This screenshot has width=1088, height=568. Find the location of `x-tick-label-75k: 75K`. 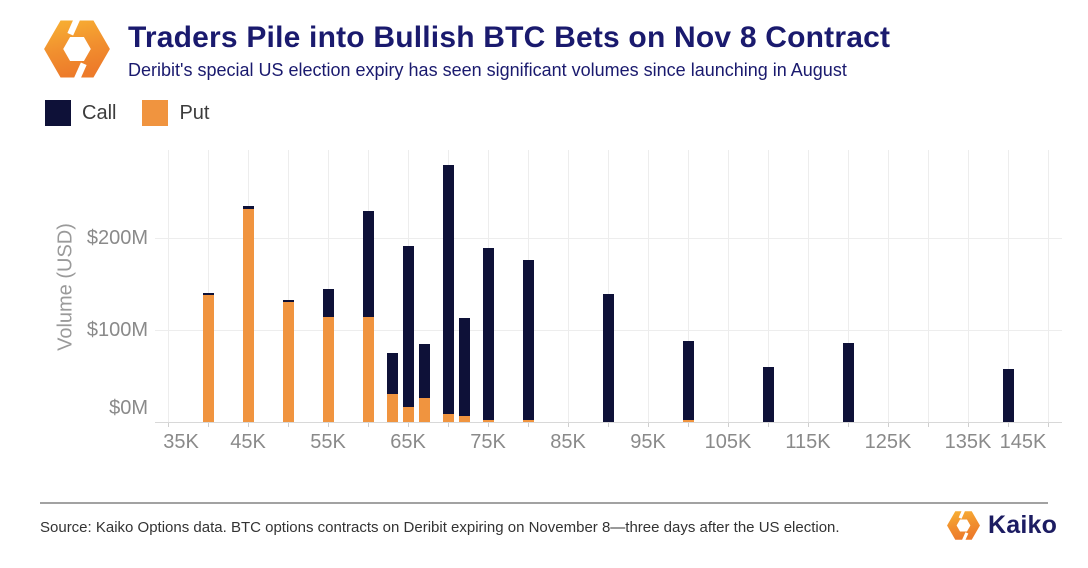

x-tick-label-75k: 75K is located at coordinates (488, 442).